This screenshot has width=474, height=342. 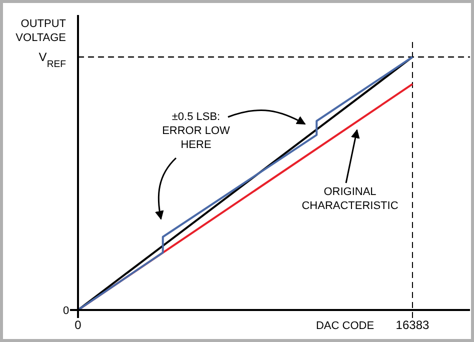 What do you see at coordinates (41, 31) in the screenshot?
I see `y-axis-title: OUTPUT VOLTAGE` at bounding box center [41, 31].